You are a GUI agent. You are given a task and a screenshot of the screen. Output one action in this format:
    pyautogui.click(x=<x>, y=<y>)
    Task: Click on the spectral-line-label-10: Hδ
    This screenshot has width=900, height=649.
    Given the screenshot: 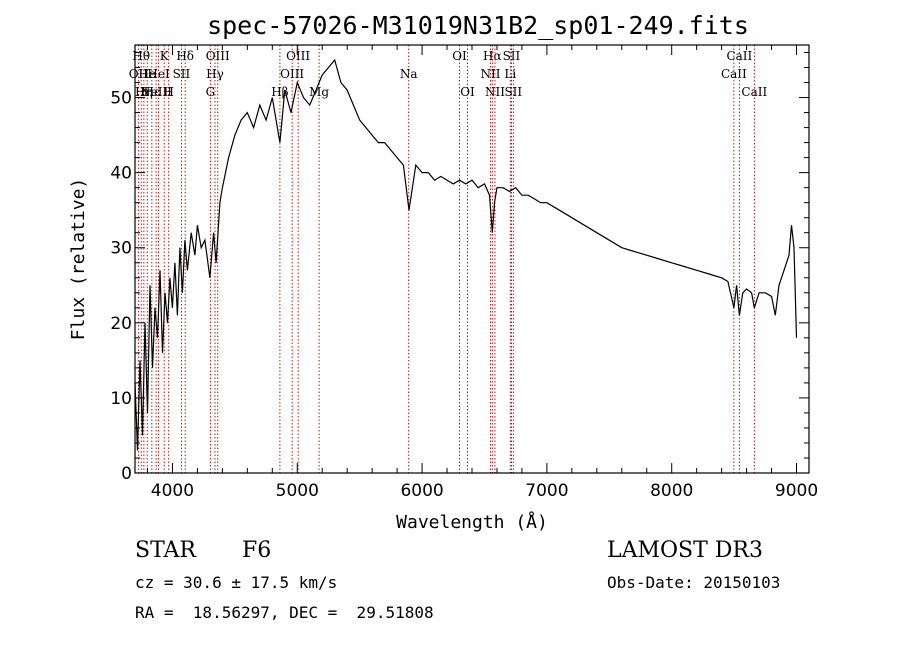 What is the action you would take?
    pyautogui.click(x=185, y=56)
    